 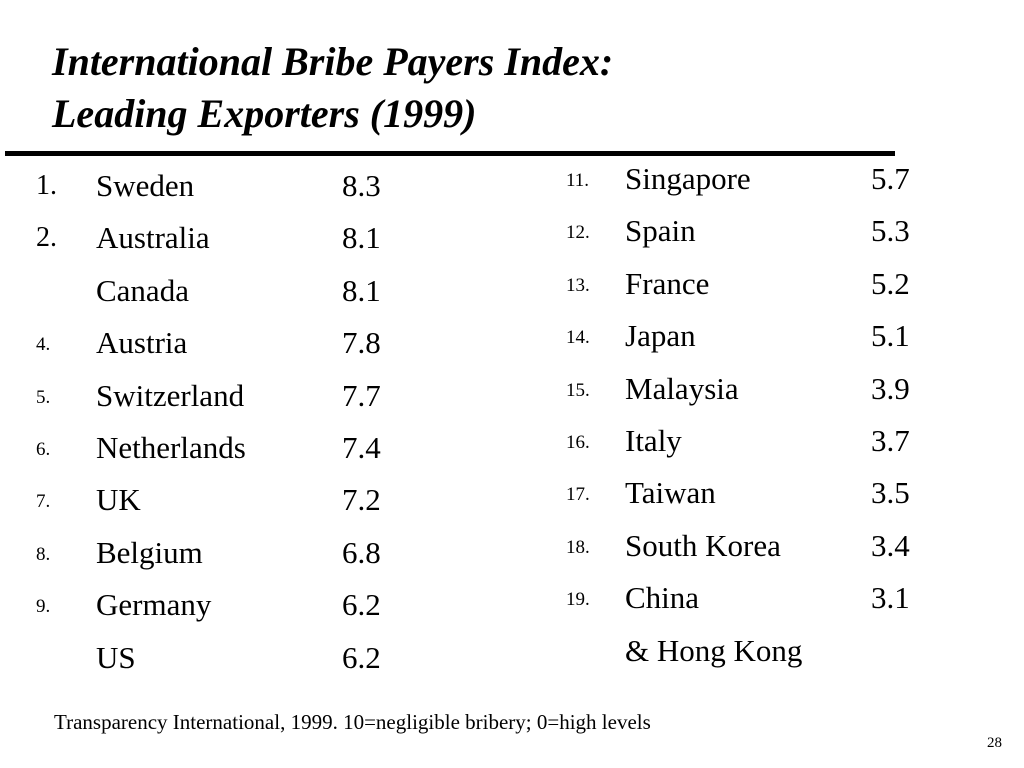 I want to click on country-name: South Korea, so click(x=703, y=545).